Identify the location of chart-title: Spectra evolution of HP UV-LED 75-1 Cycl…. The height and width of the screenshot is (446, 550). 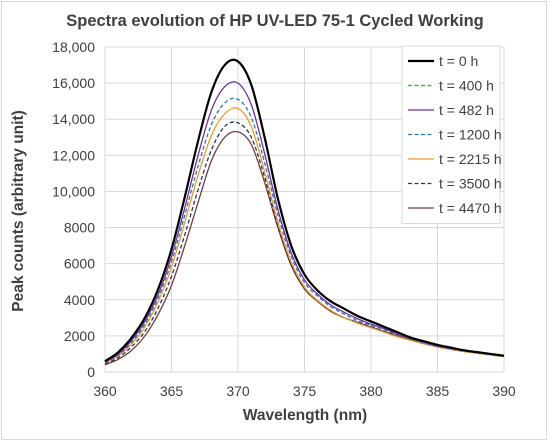
(274, 21).